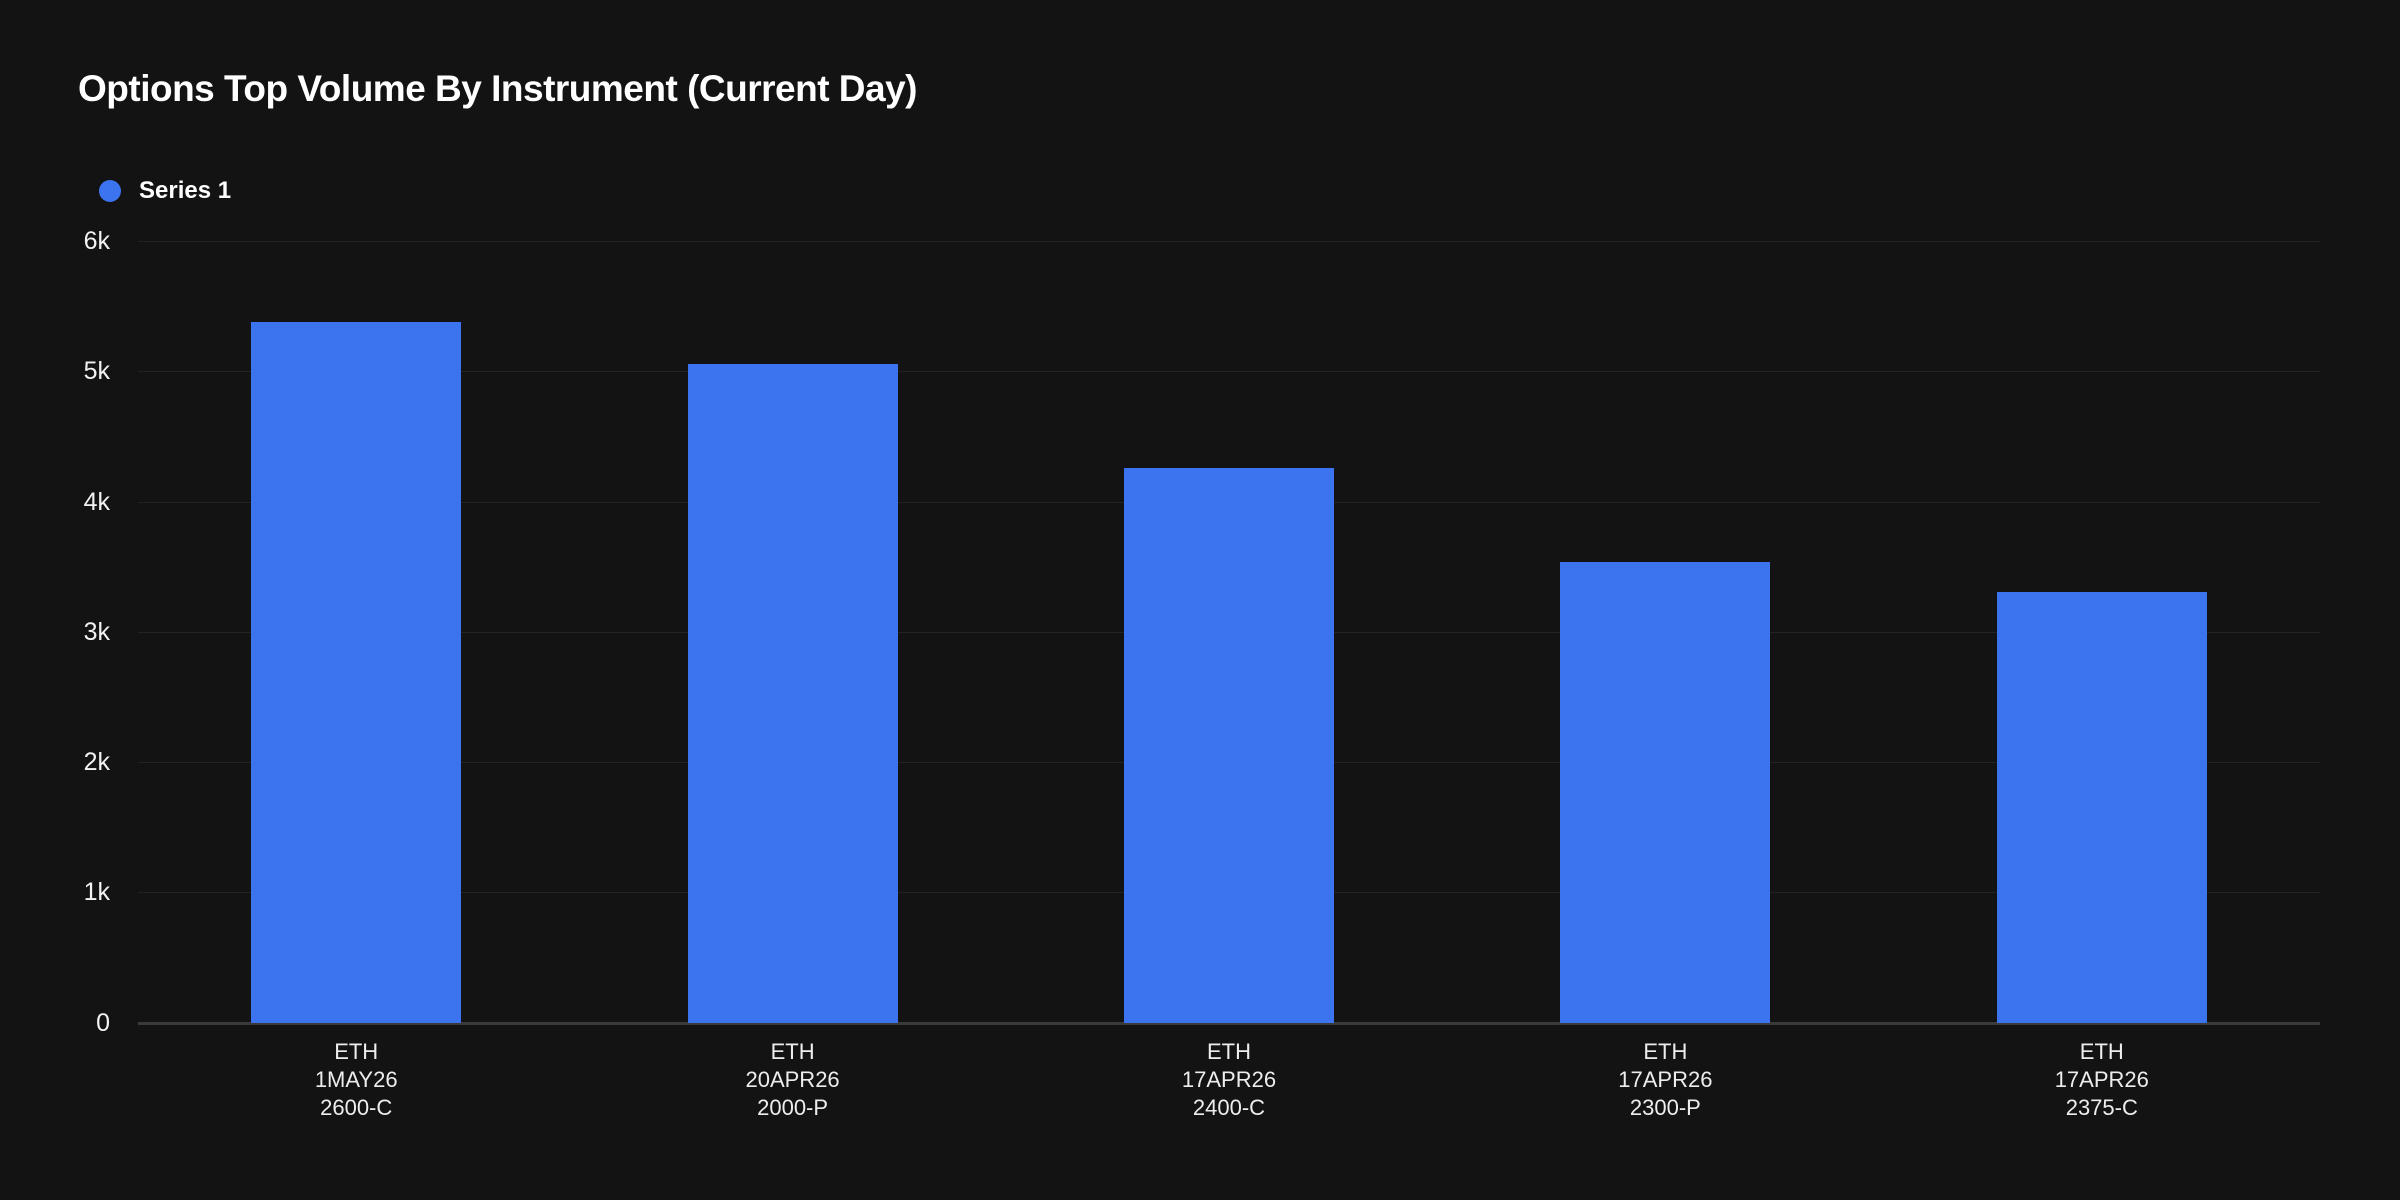 The height and width of the screenshot is (1200, 2400). Describe the element at coordinates (96, 762) in the screenshot. I see `y-axis-tick-2k: 2k` at that location.